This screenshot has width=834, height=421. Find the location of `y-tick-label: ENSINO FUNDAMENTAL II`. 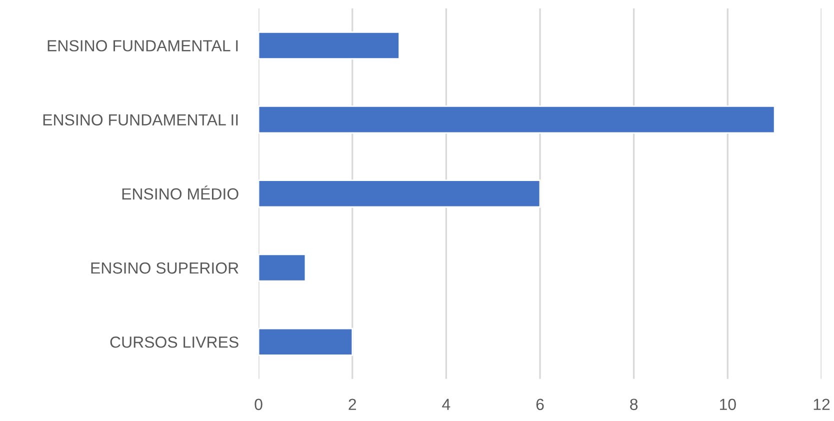

y-tick-label: ENSINO FUNDAMENTAL II is located at coordinates (140, 120).